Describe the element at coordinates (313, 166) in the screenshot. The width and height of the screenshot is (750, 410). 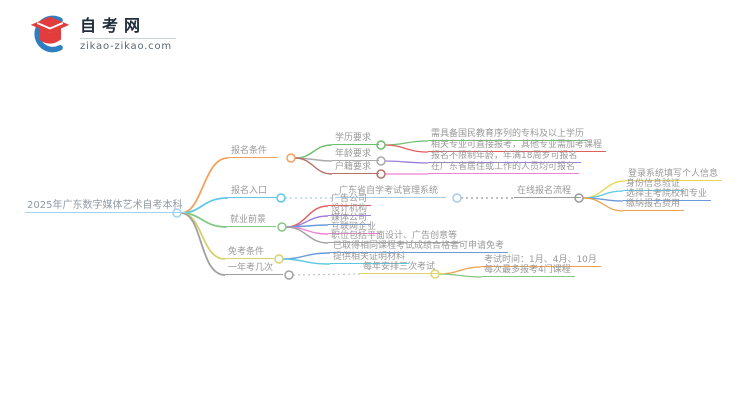
I see `edge-residence-requirement` at that location.